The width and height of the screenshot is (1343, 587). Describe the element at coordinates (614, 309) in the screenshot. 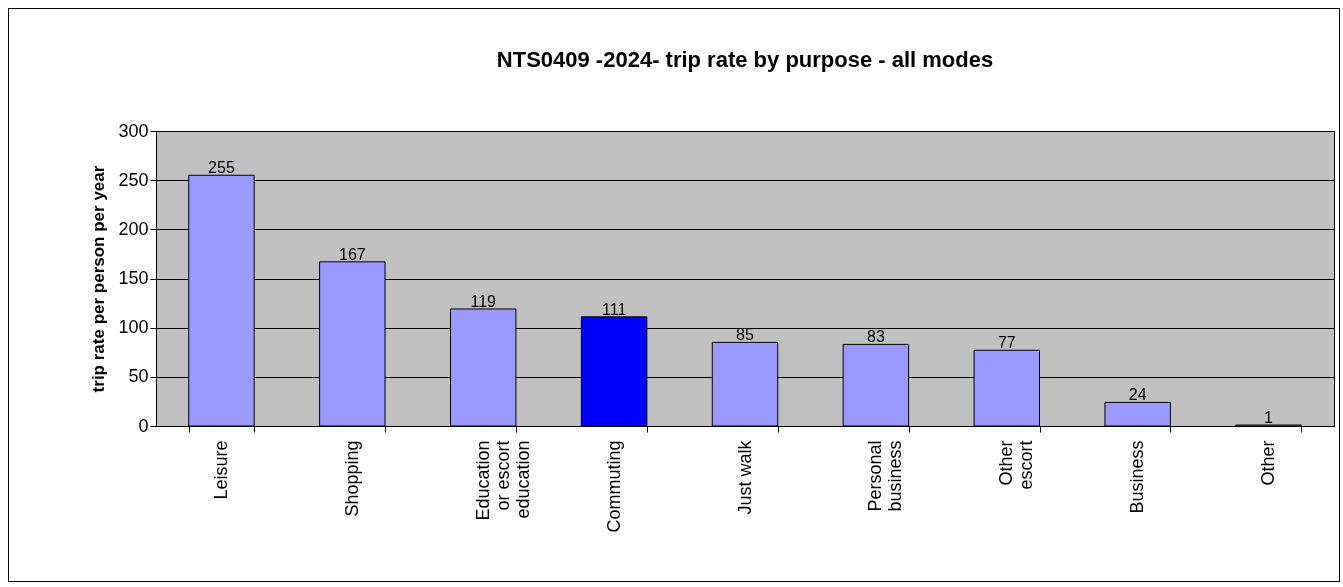

I see `data-label: 111` at that location.